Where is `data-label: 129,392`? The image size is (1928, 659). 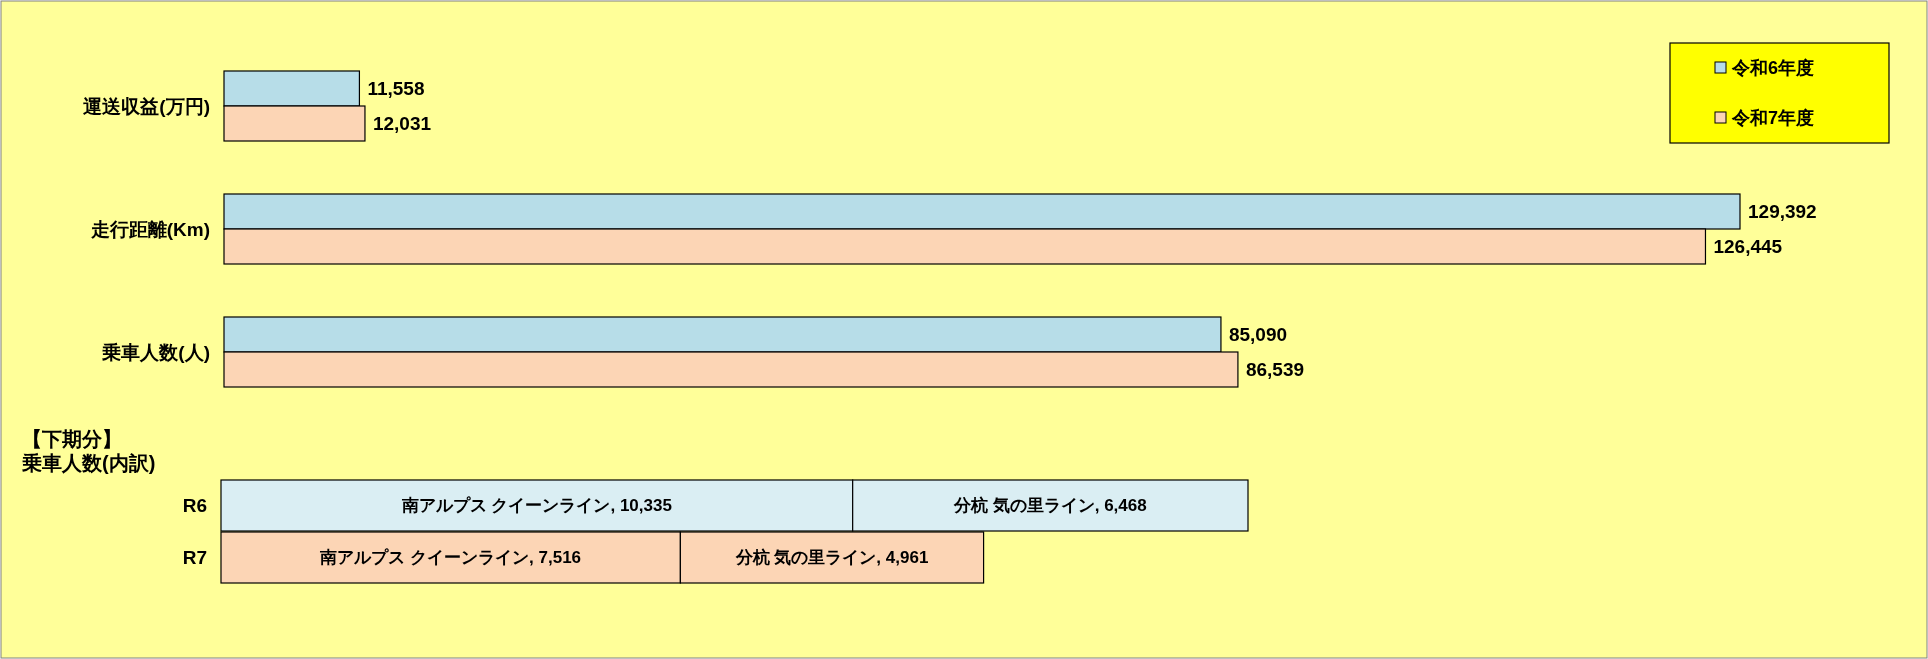
data-label: 129,392 is located at coordinates (1782, 212).